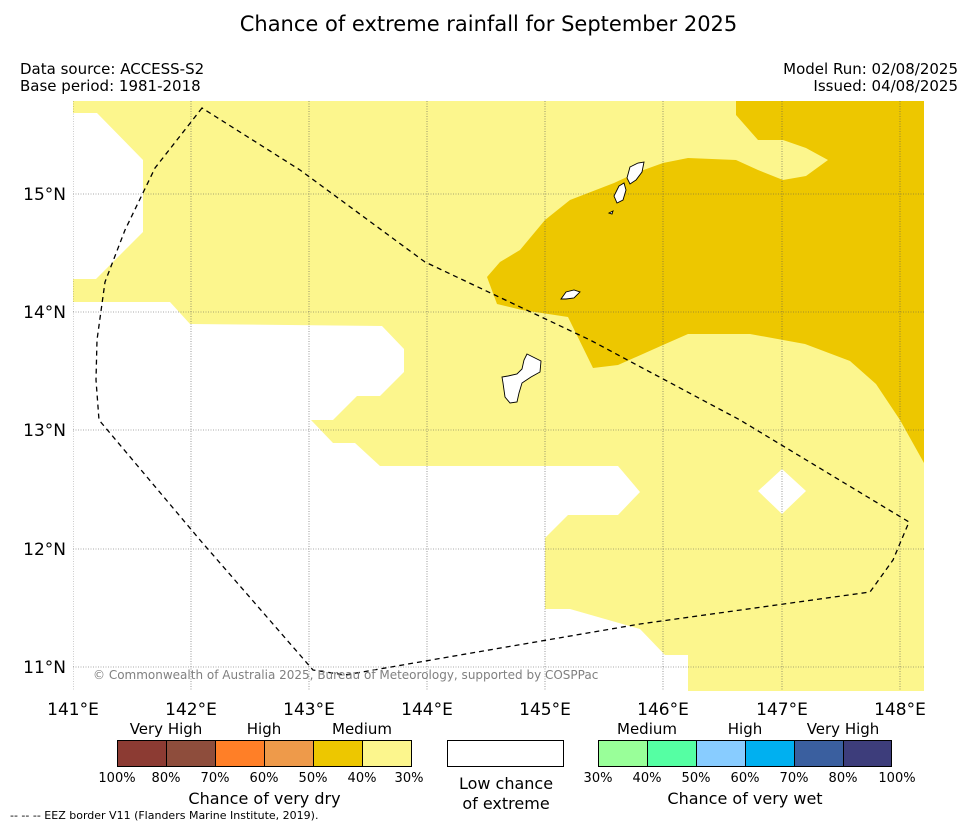  I want to click on dry-legend-title: Chance of very dry, so click(264, 798).